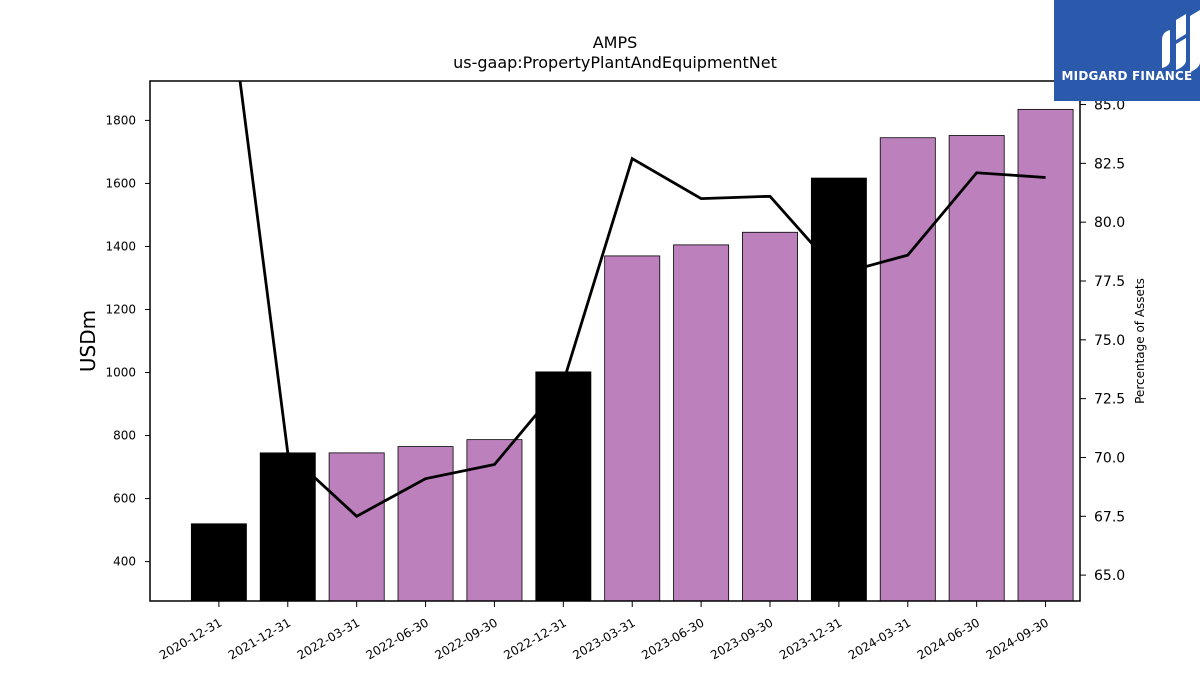 The width and height of the screenshot is (1200, 675). Describe the element at coordinates (672, 638) in the screenshot. I see `x-tick-label: 2023-06-30` at that location.